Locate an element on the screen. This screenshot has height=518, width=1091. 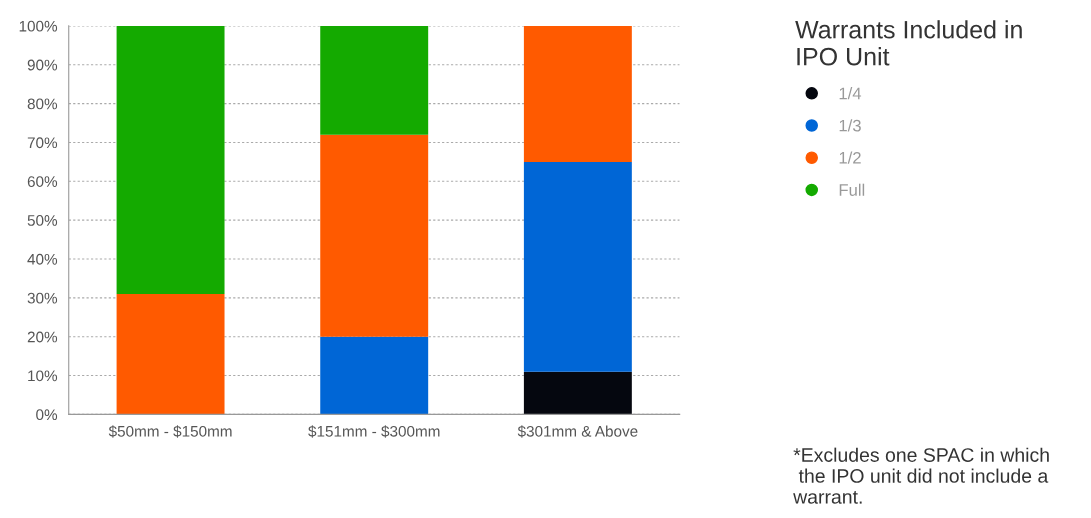
legend-label: 1/3 is located at coordinates (850, 125).